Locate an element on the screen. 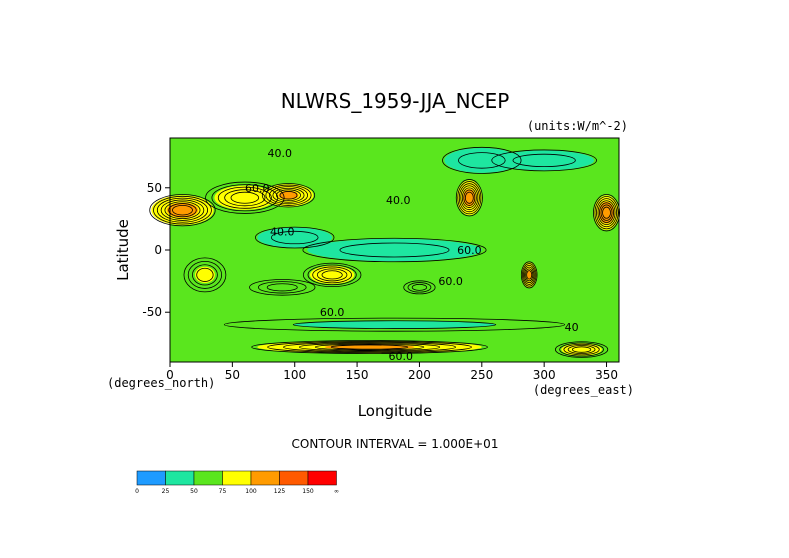  y-axis-label: Latitude is located at coordinates (123, 250).